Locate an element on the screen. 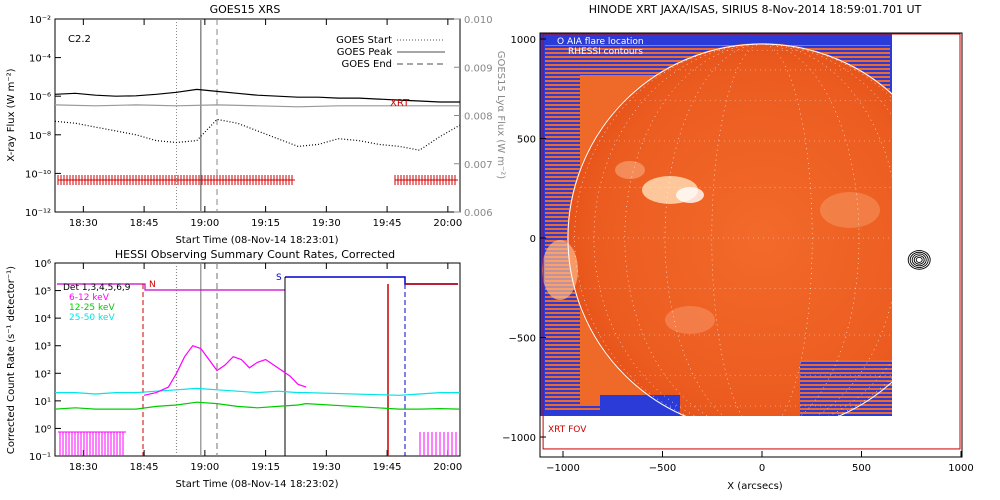 The width and height of the screenshot is (1000, 500). aia-legend-label: O AIA flare location is located at coordinates (600, 42).